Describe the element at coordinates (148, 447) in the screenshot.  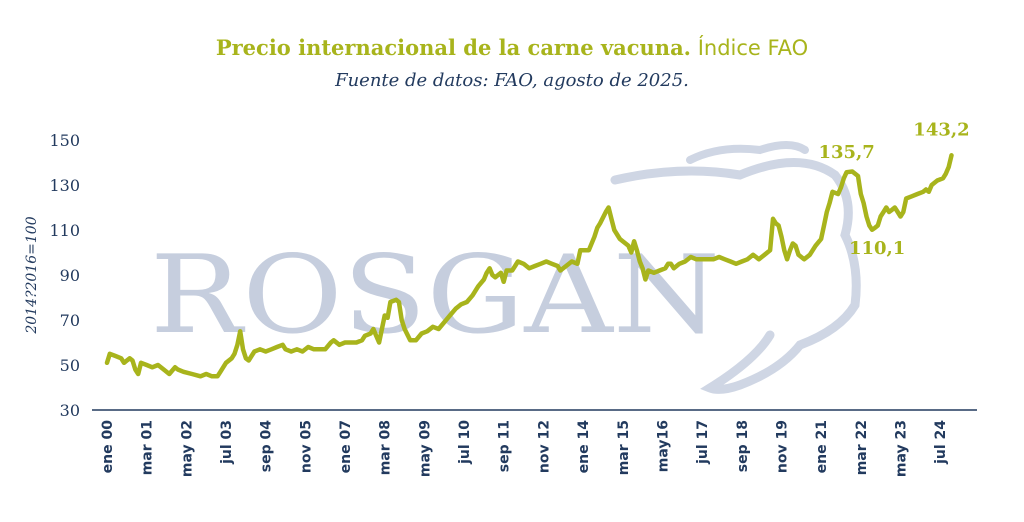
I see `x-tick-label: mar 01` at that location.